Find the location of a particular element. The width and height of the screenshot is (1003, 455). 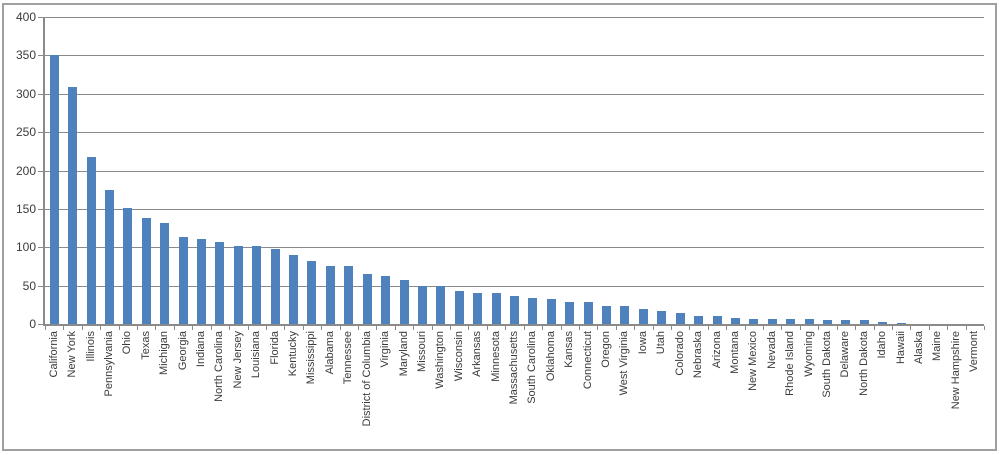

x-category-label-maryland: Maryland is located at coordinates (403, 354).